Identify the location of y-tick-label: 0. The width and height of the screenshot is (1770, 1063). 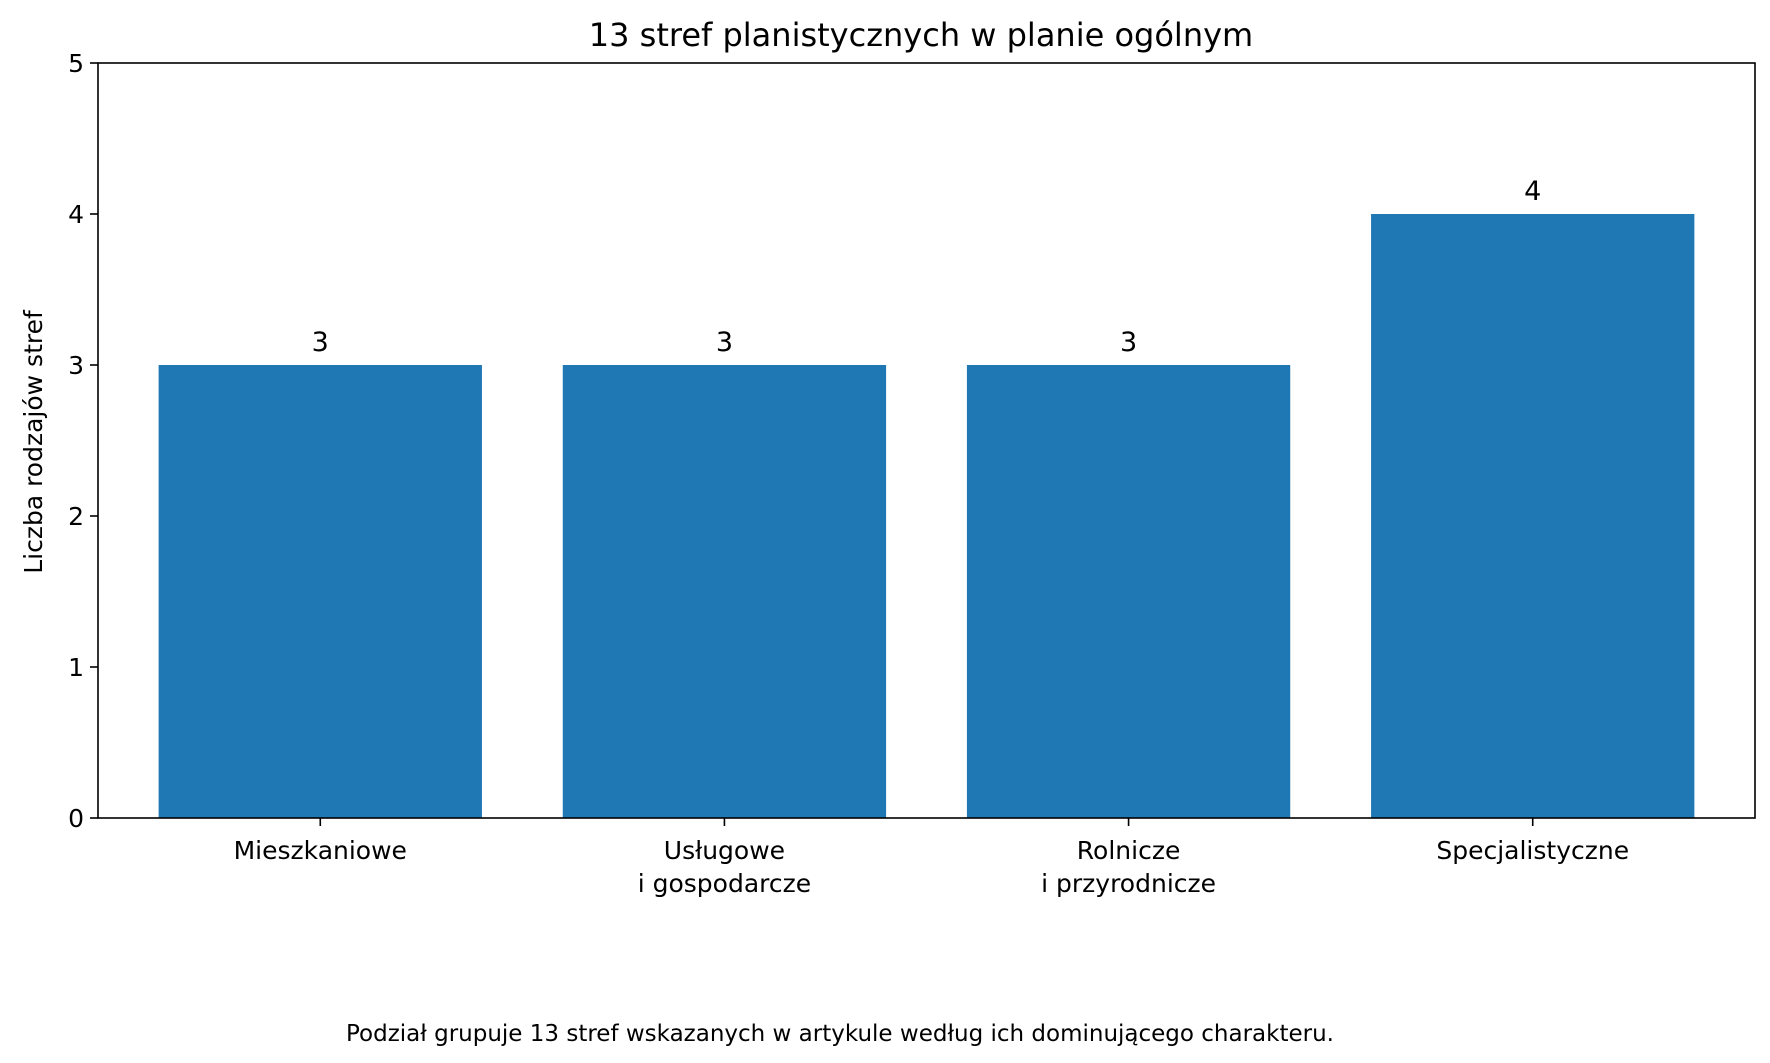
(76, 818).